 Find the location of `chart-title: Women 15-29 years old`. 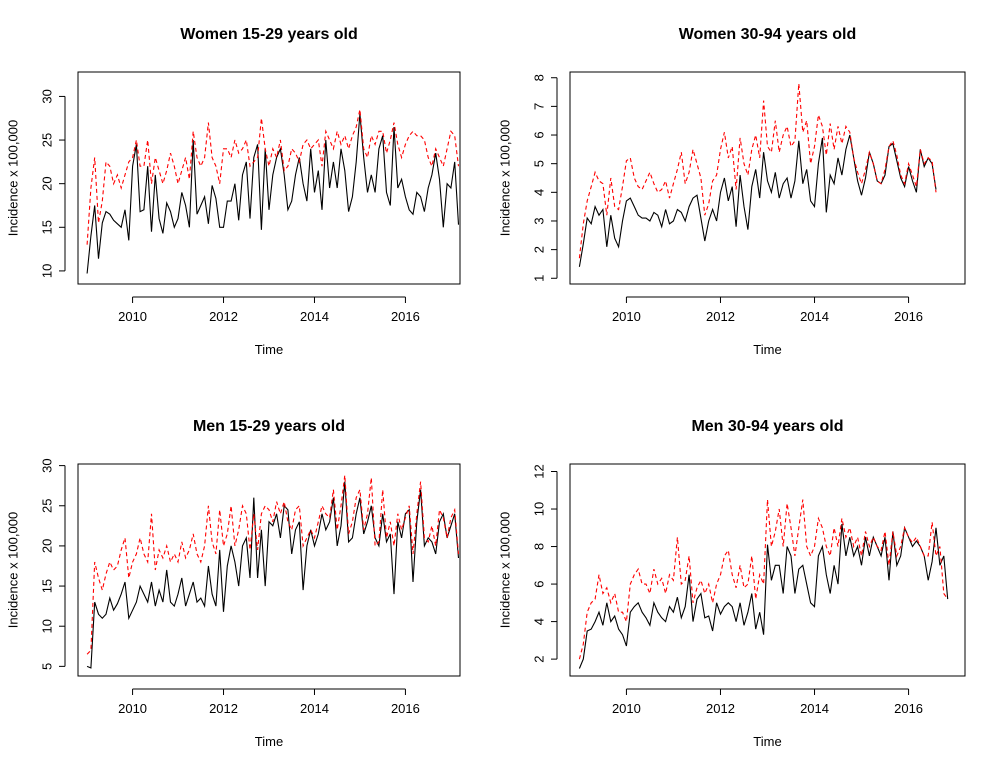

chart-title: Women 15-29 years old is located at coordinates (269, 34).